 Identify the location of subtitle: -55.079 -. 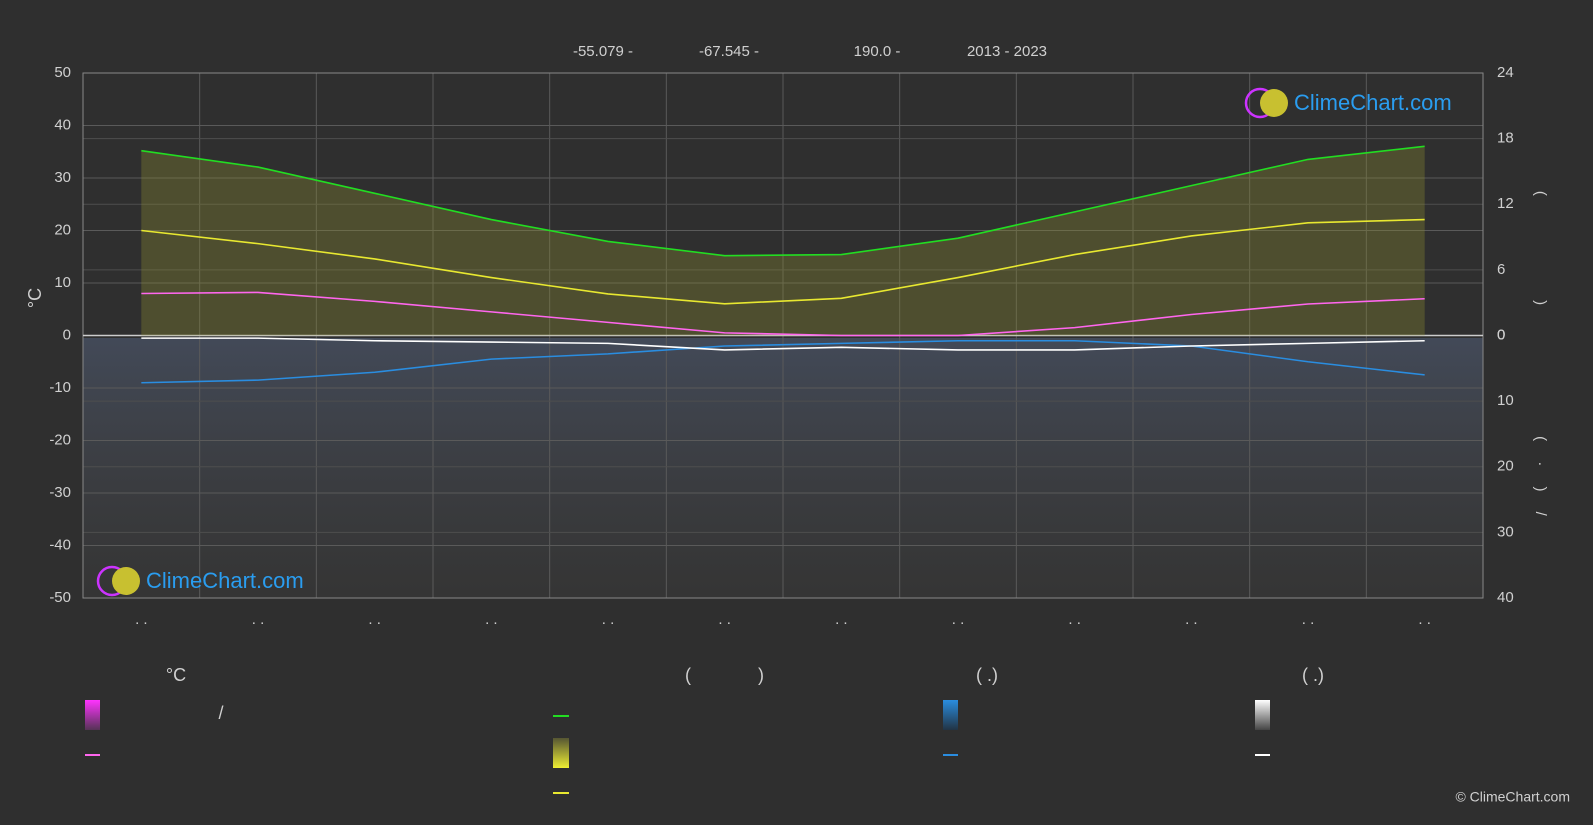
(603, 51).